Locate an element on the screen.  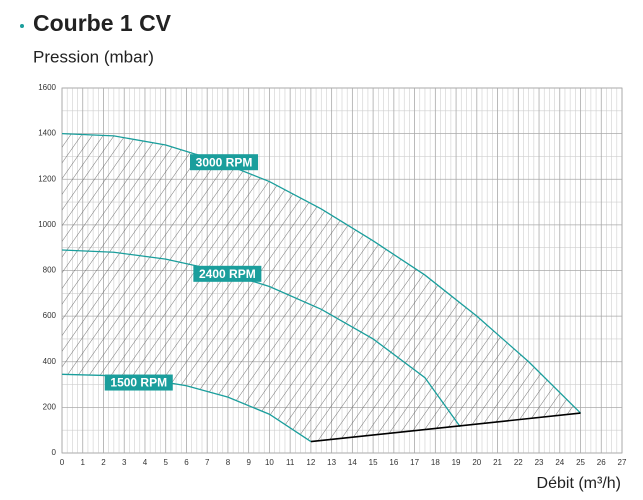
chart-title: Courbe 1 CV is located at coordinates (102, 23).